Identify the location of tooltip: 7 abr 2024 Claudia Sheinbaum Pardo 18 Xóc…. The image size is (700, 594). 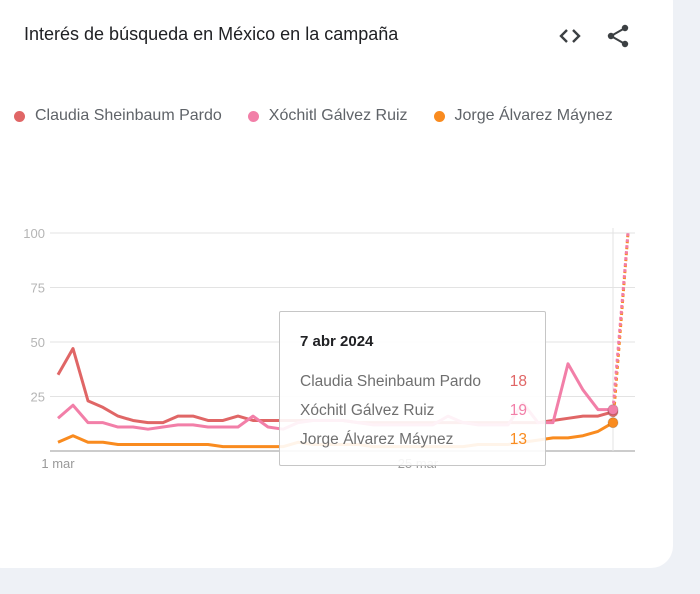
(412, 388).